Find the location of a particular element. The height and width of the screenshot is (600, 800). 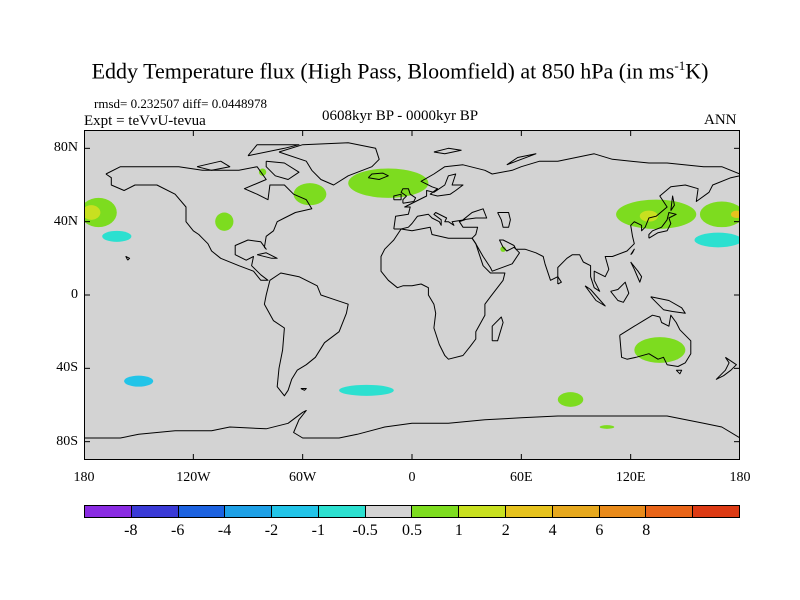

anomaly-north-atlantic is located at coordinates (388, 183).